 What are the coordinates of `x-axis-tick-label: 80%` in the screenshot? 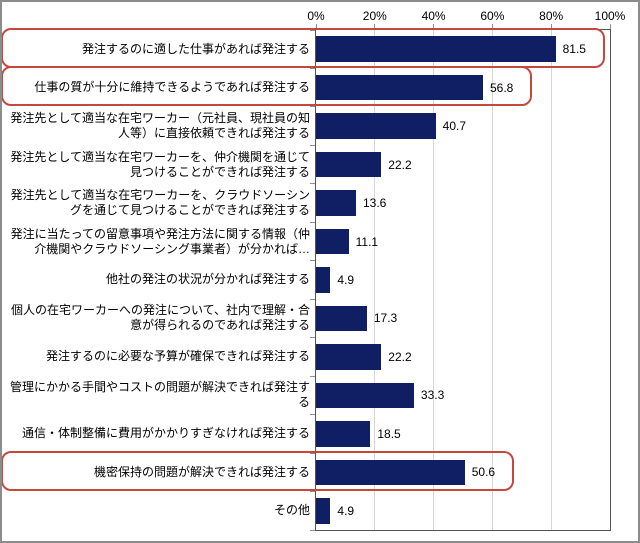 It's located at (551, 16).